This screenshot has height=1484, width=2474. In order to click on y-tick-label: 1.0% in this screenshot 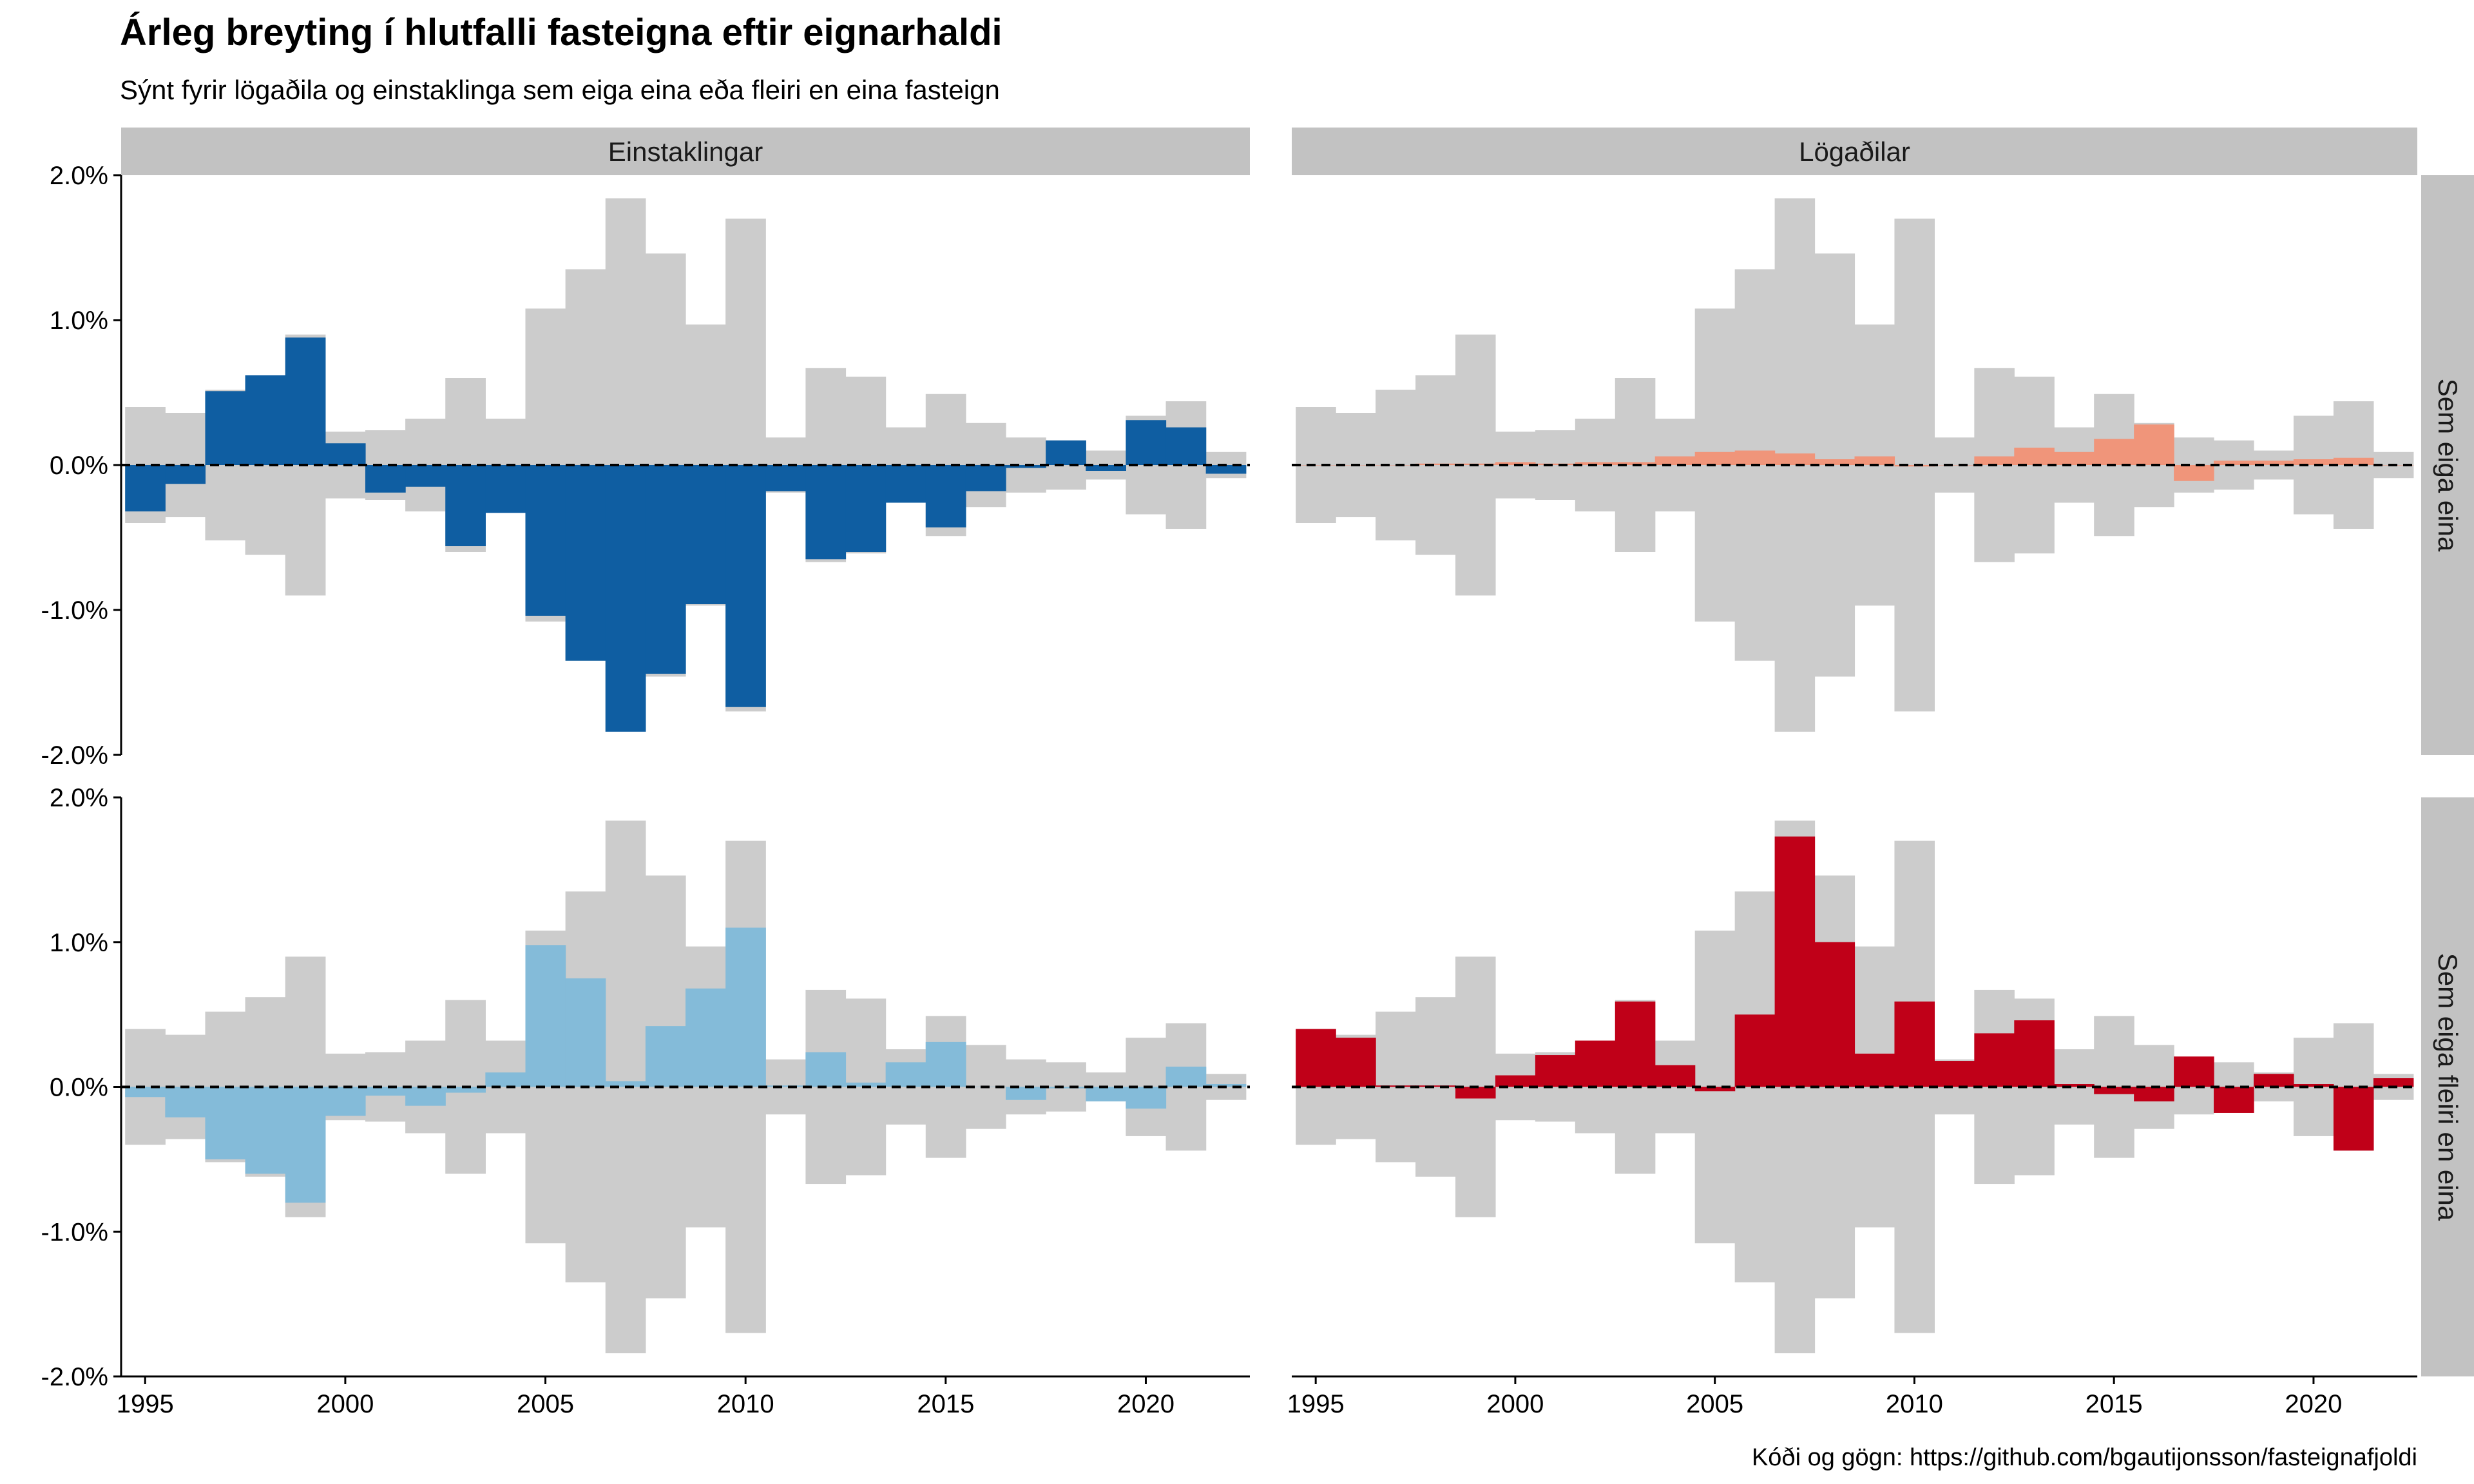, I will do `click(79, 943)`.